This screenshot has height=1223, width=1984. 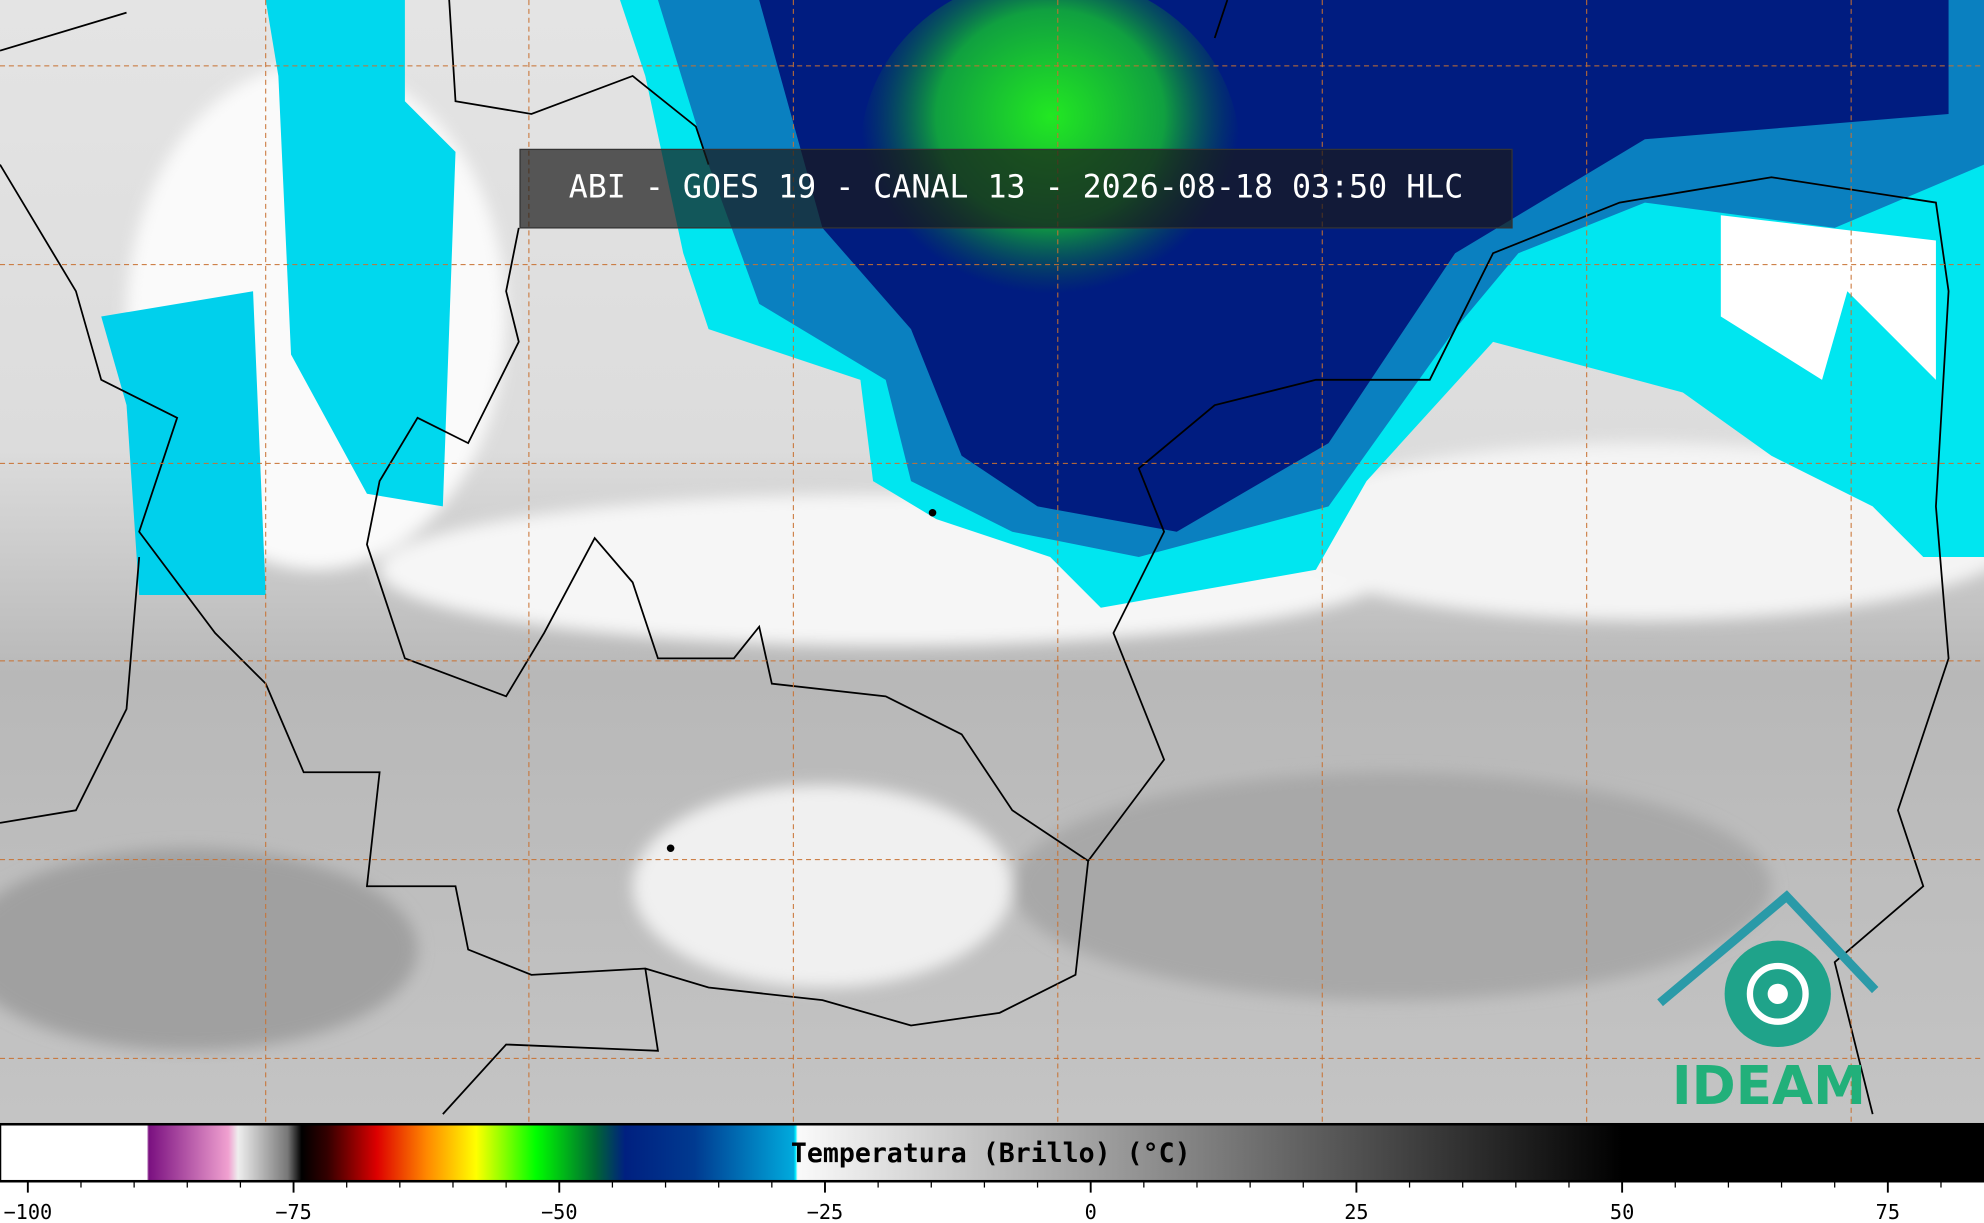 What do you see at coordinates (1769, 1086) in the screenshot?
I see `logo-text: IDEAM` at bounding box center [1769, 1086].